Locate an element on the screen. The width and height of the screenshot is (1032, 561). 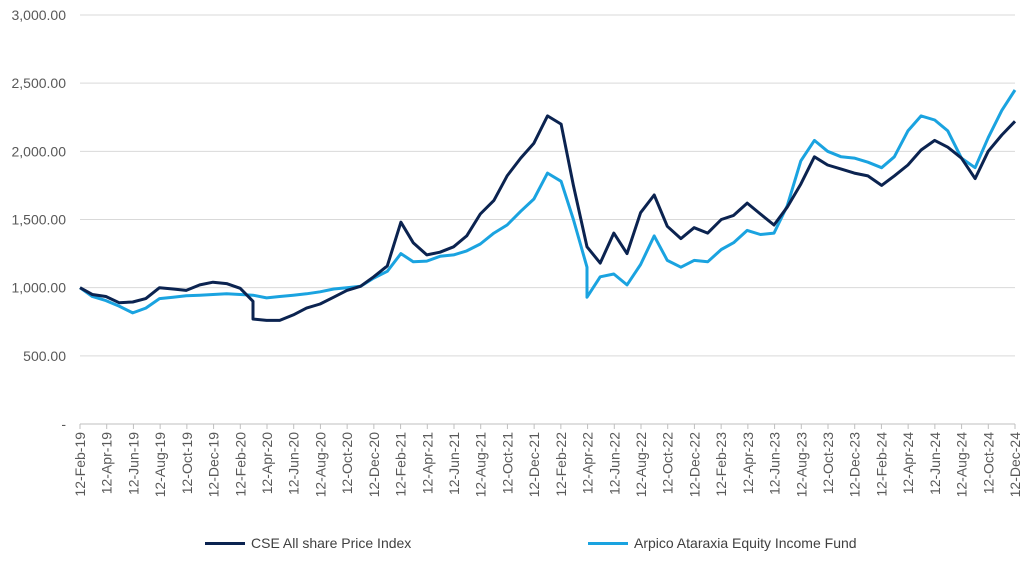
x-tick-label: 12-Apr-21 is located at coordinates (427, 463).